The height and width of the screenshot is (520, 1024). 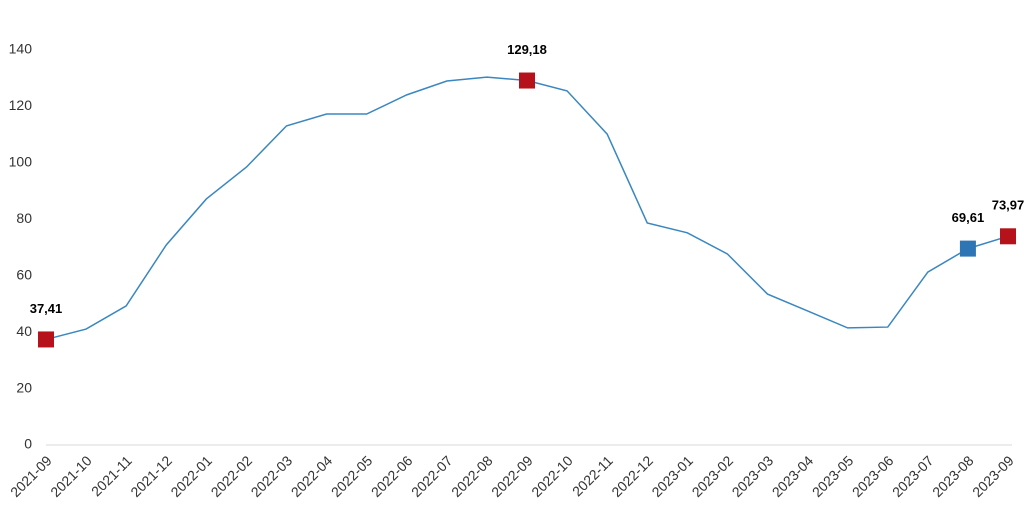 What do you see at coordinates (672, 476) in the screenshot?
I see `x-tick-label: 2023-01` at bounding box center [672, 476].